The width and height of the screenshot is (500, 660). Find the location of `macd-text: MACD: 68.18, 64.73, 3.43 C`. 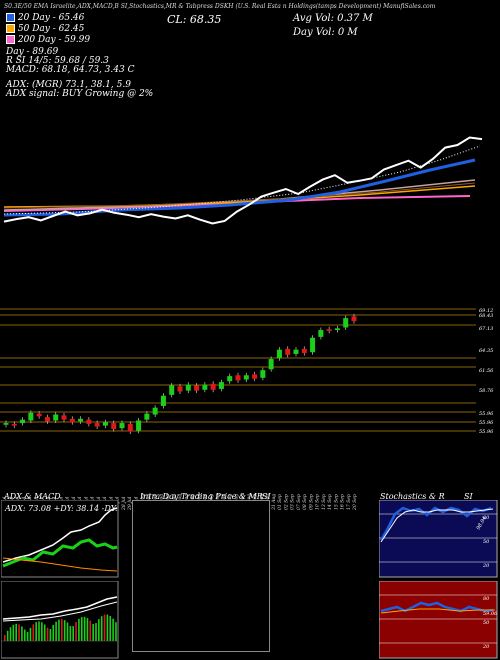

macd-text: MACD: 68.18, 64.73, 3.43 C is located at coordinates (70, 70).